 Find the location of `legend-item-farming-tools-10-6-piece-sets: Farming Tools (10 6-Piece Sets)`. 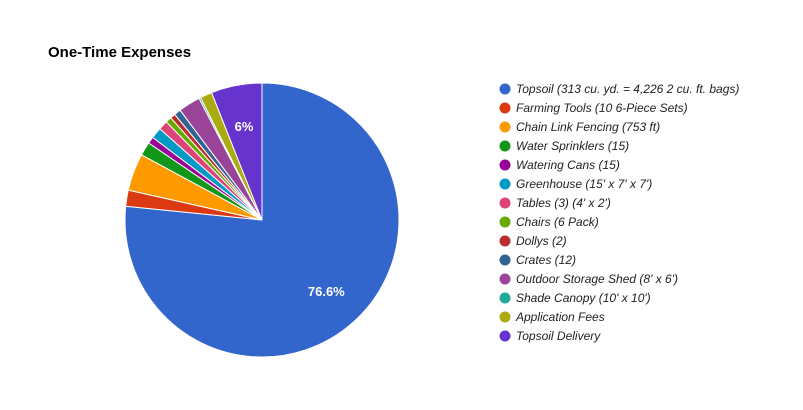

legend-item-farming-tools-10-6-piece-sets: Farming Tools (10 6-Piece Sets) is located at coordinates (593, 108).